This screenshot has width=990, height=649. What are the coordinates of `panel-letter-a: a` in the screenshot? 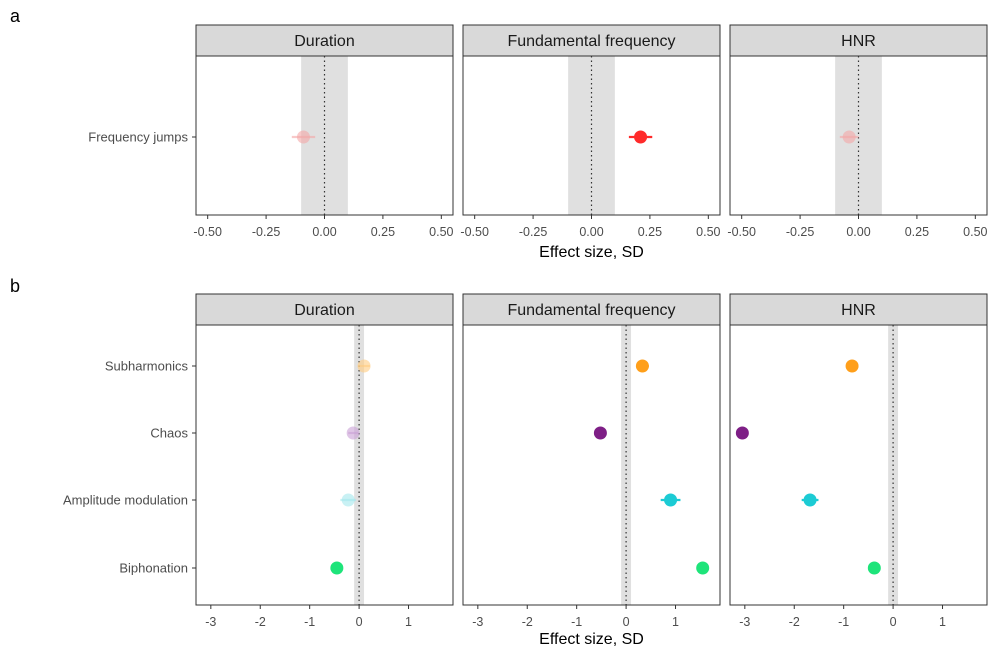 It's located at (15, 16).